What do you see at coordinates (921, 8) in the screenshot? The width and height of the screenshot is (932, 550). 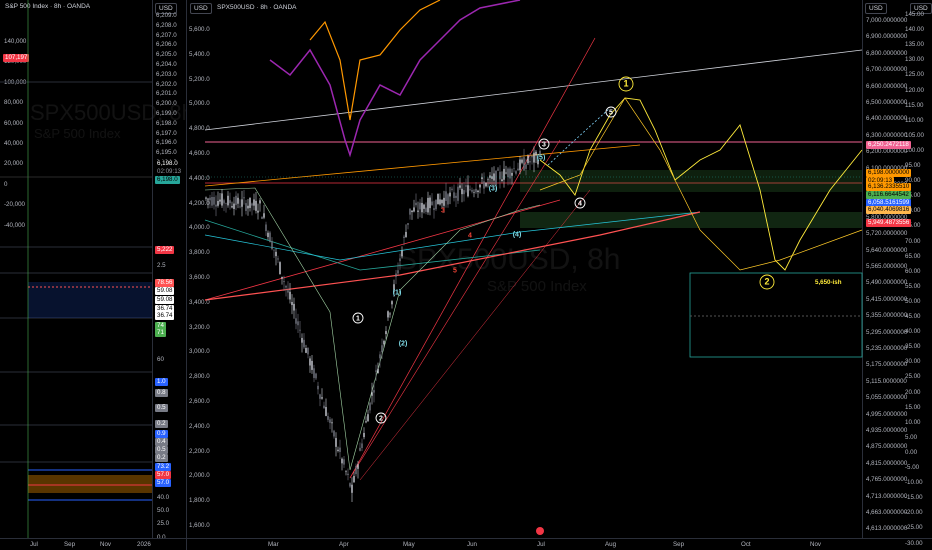 I see `main-axis-currency-right-2: USD` at bounding box center [921, 8].